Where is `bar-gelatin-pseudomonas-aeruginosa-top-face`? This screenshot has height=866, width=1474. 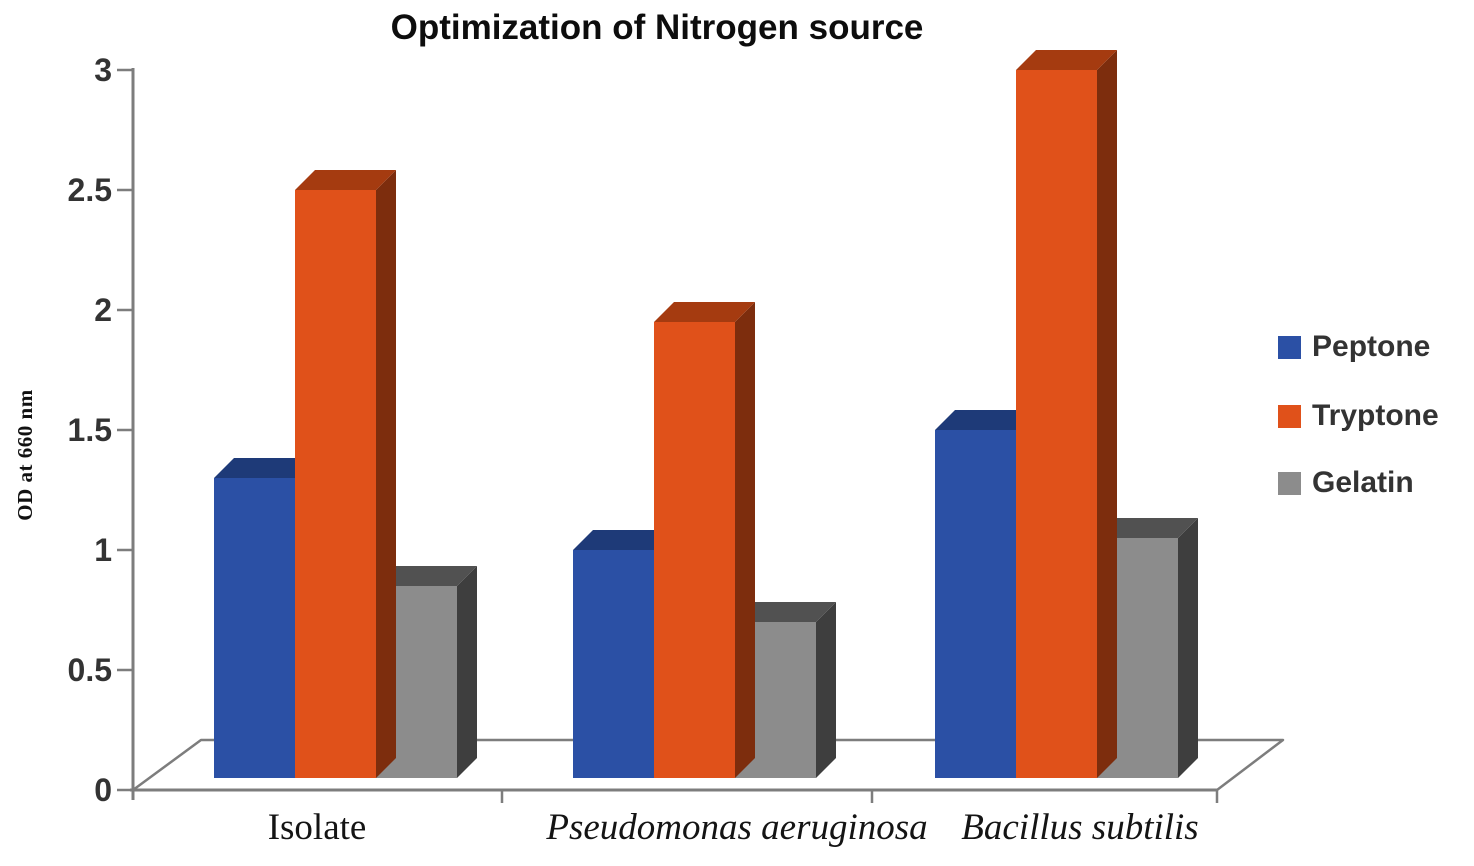 bar-gelatin-pseudomonas-aeruginosa-top-face is located at coordinates (785, 612).